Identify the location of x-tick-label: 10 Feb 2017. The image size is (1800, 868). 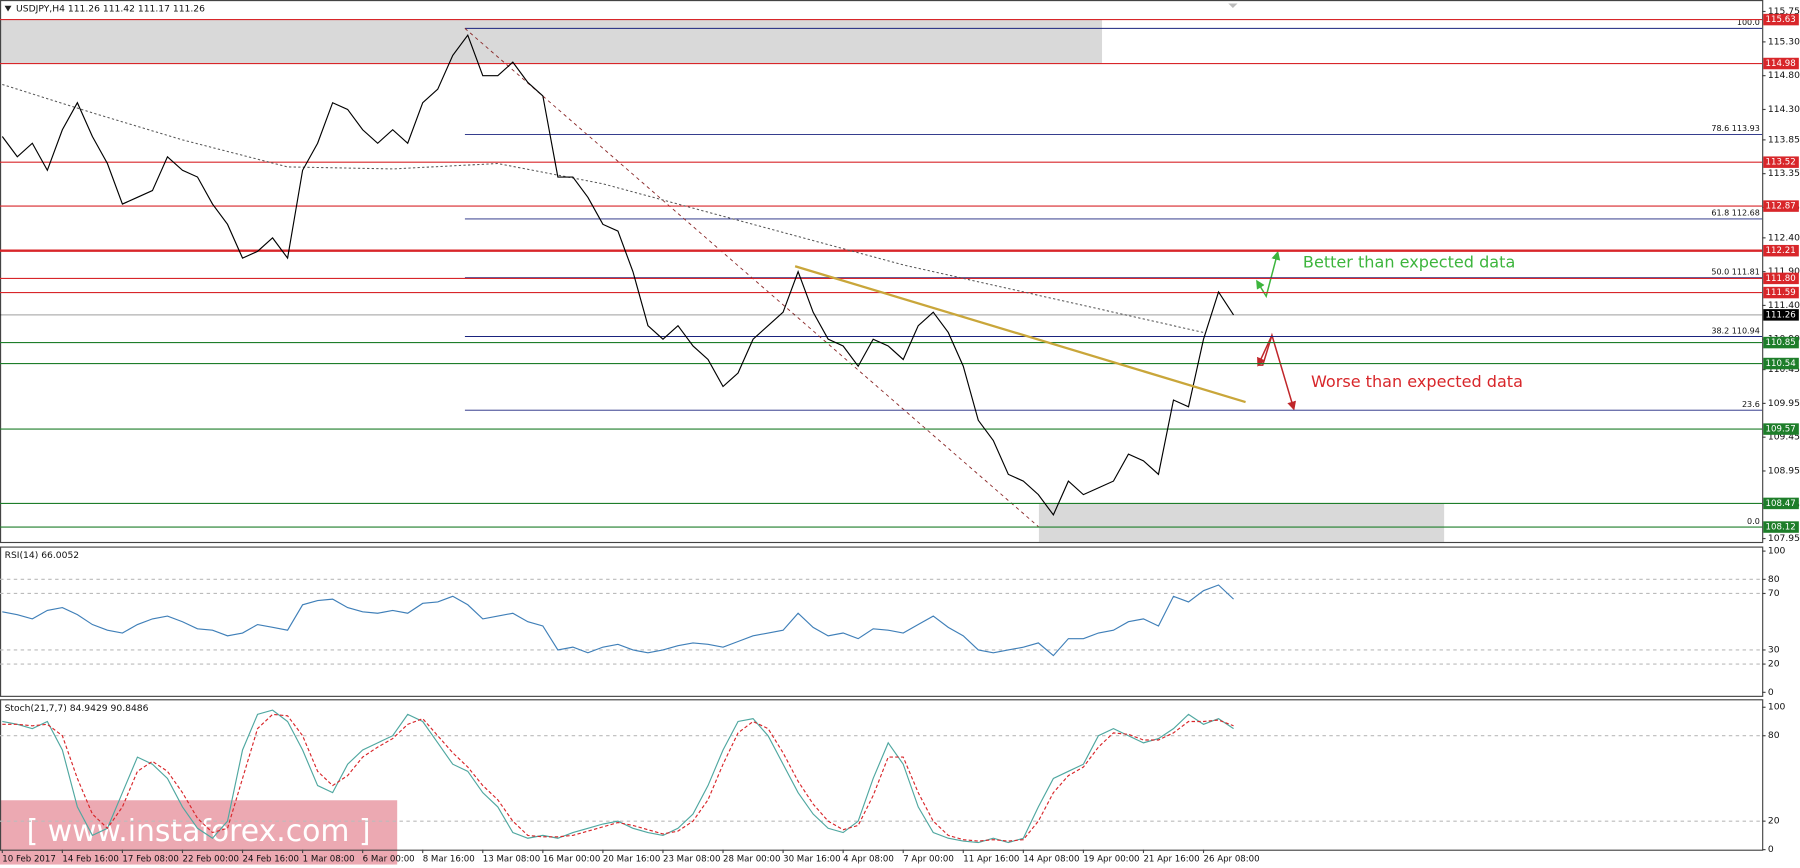
(29, 859).